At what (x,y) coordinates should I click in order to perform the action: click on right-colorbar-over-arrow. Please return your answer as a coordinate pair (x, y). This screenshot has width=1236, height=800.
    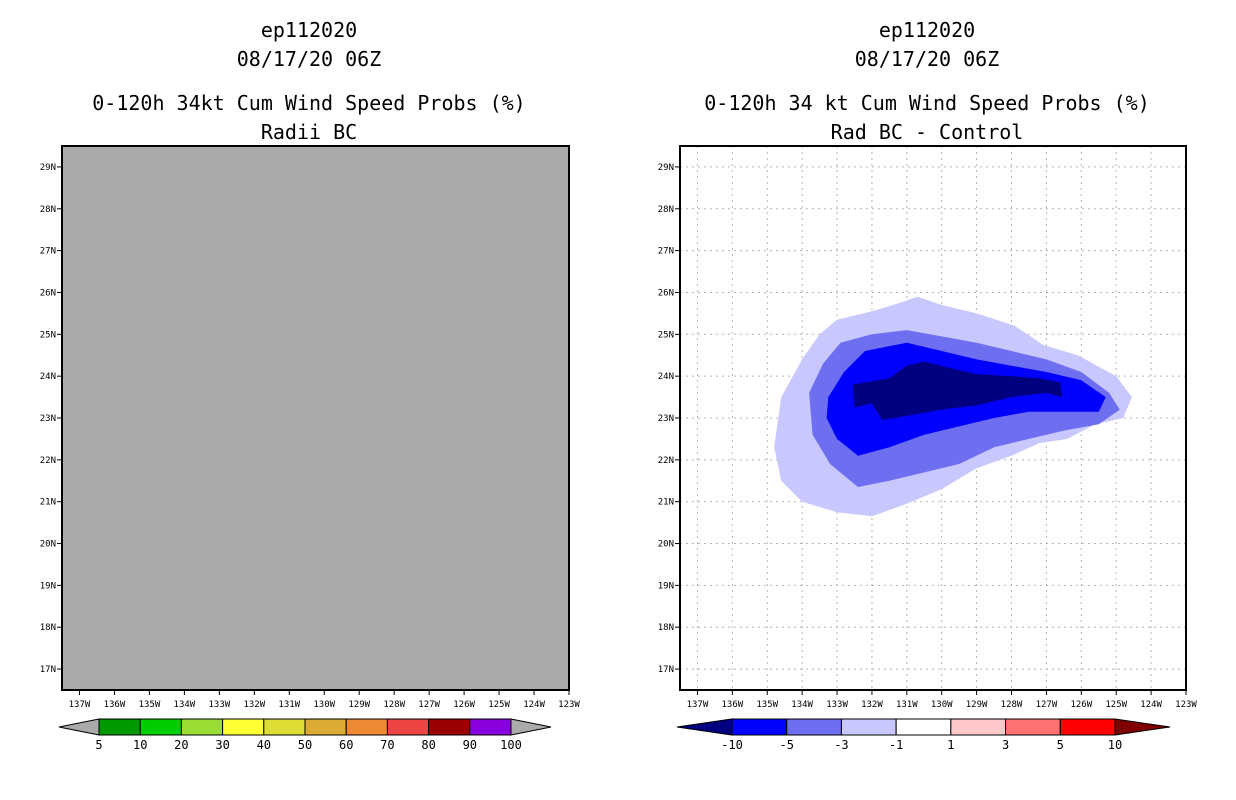
    Looking at the image, I should click on (1142, 727).